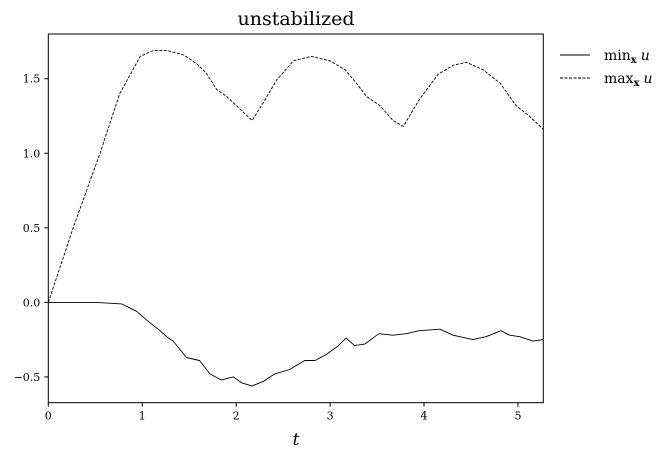  I want to click on x-tick-label: 0, so click(48, 416).